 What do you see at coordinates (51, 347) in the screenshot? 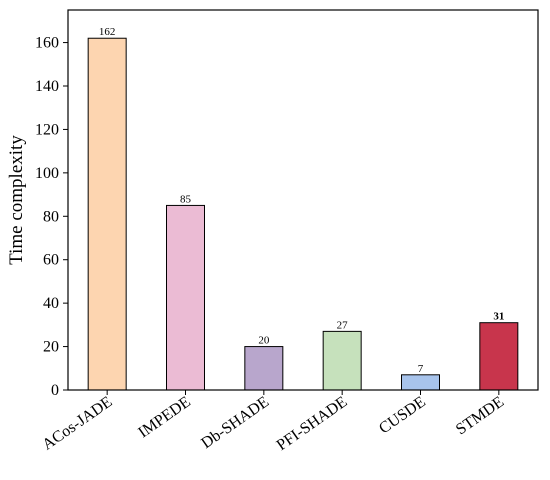
I see `y-tick-label: 20` at bounding box center [51, 347].